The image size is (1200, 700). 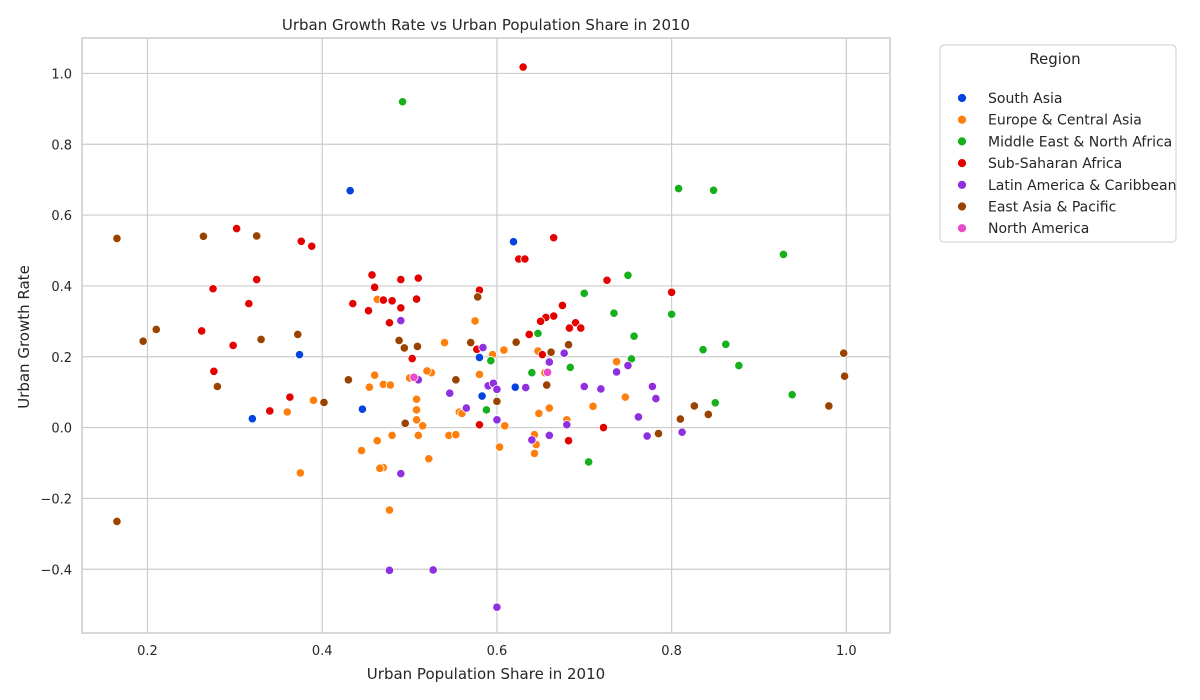 What do you see at coordinates (61, 429) in the screenshot?
I see `y-tick-label: 0.0` at bounding box center [61, 429].